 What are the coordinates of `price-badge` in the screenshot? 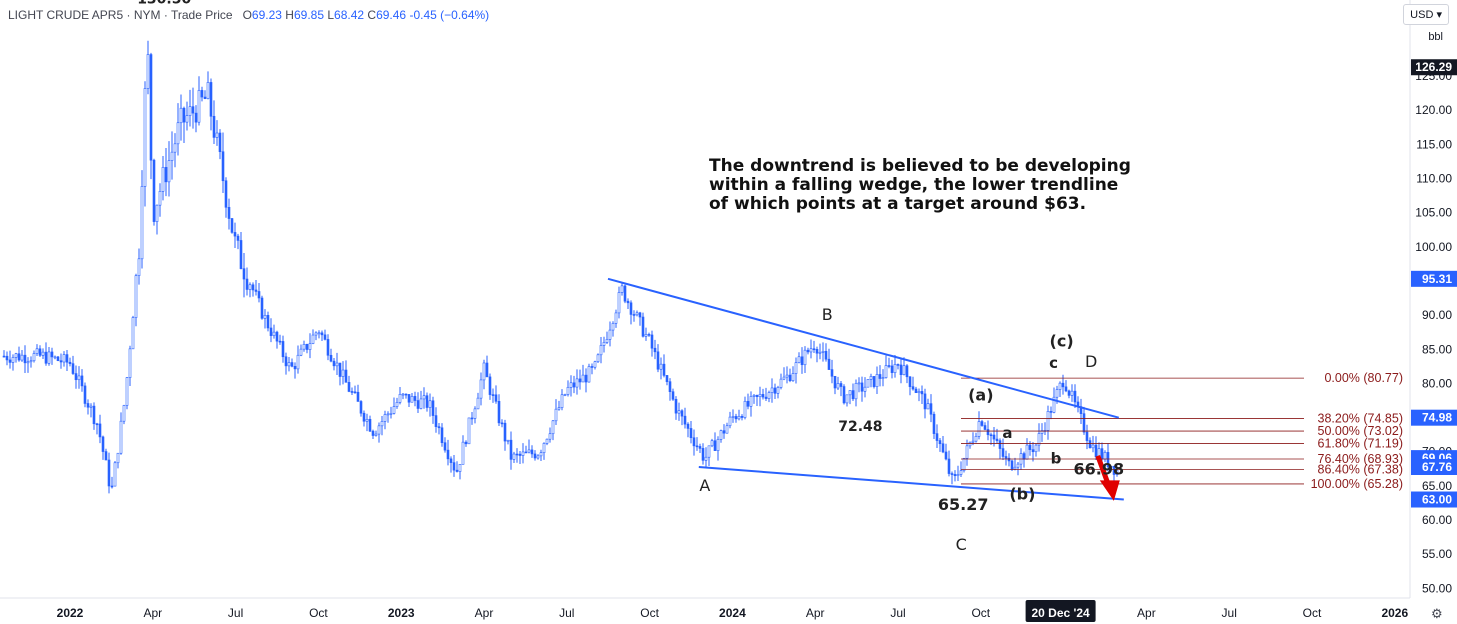 It's located at (1434, 417).